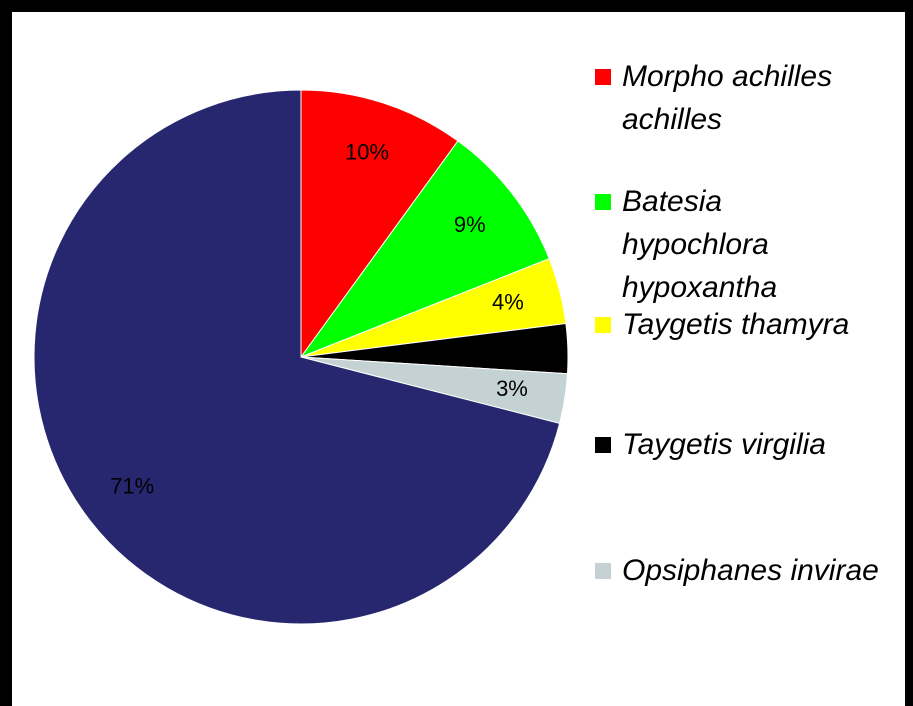 This screenshot has width=913, height=706. Describe the element at coordinates (727, 98) in the screenshot. I see `legend-text: Morpho achilles achilles` at that location.